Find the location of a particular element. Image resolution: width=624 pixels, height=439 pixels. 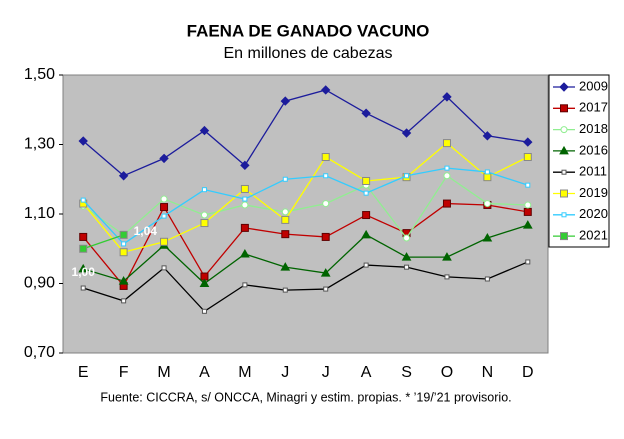

data-label: 1,00 is located at coordinates (84, 272).